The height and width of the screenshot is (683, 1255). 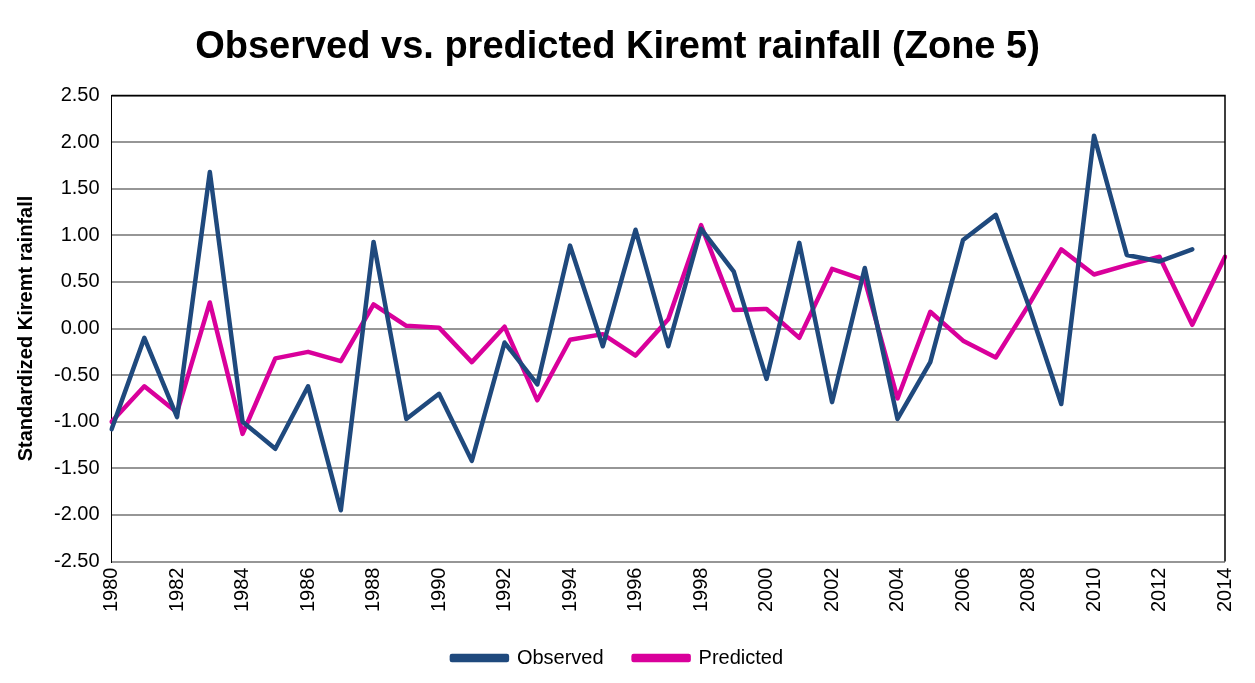 What do you see at coordinates (437, 590) in the screenshot?
I see `x-tick-label: 1990` at bounding box center [437, 590].